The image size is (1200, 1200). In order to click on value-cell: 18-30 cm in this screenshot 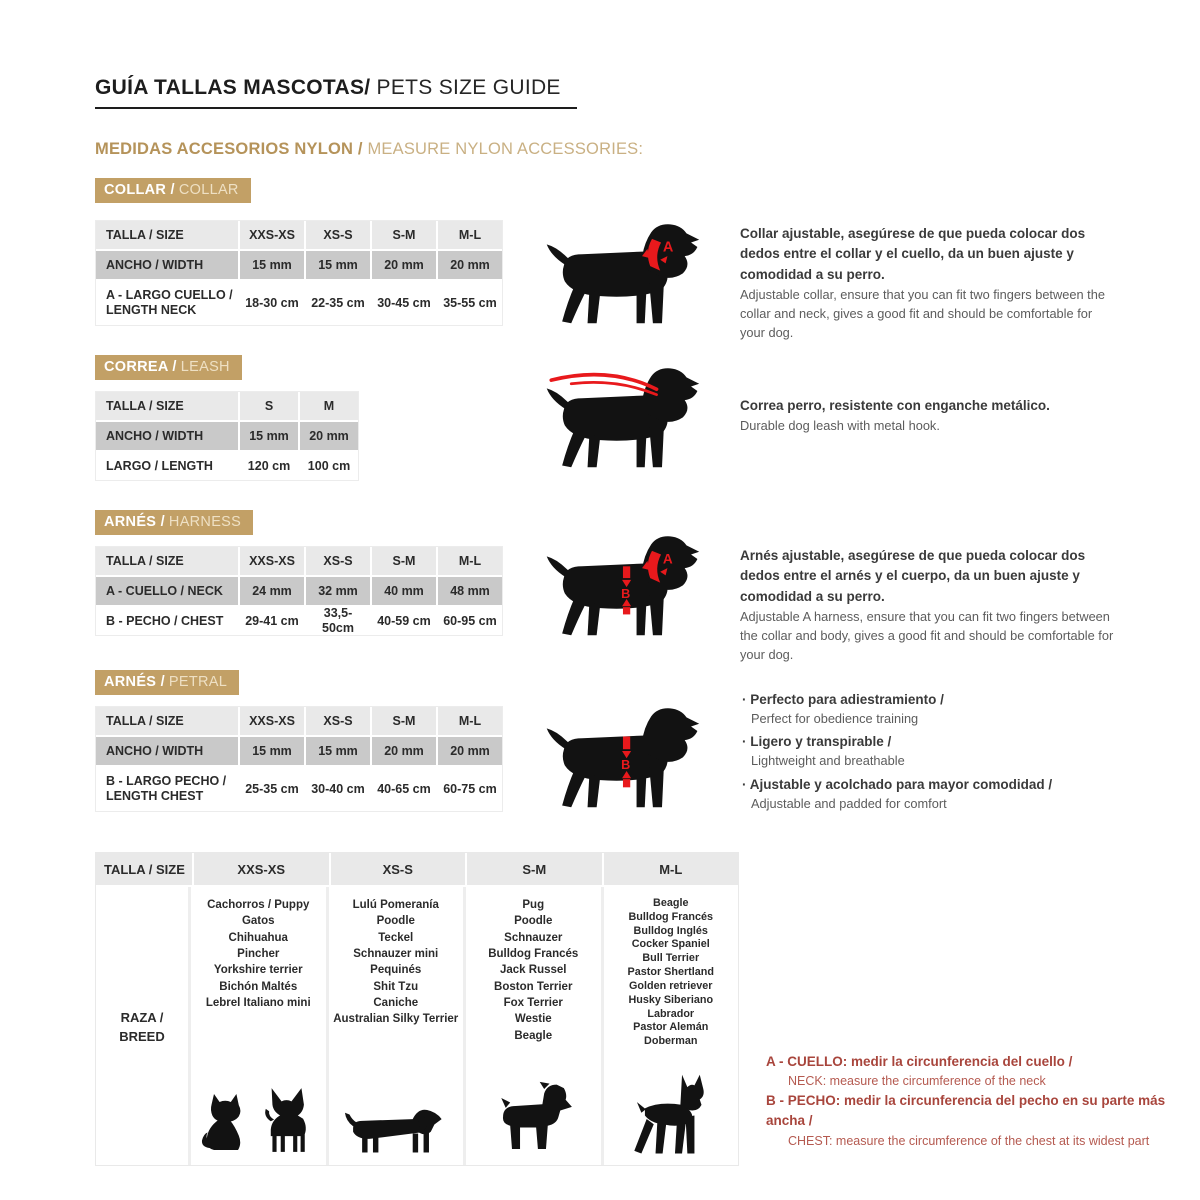, I will do `click(273, 303)`.